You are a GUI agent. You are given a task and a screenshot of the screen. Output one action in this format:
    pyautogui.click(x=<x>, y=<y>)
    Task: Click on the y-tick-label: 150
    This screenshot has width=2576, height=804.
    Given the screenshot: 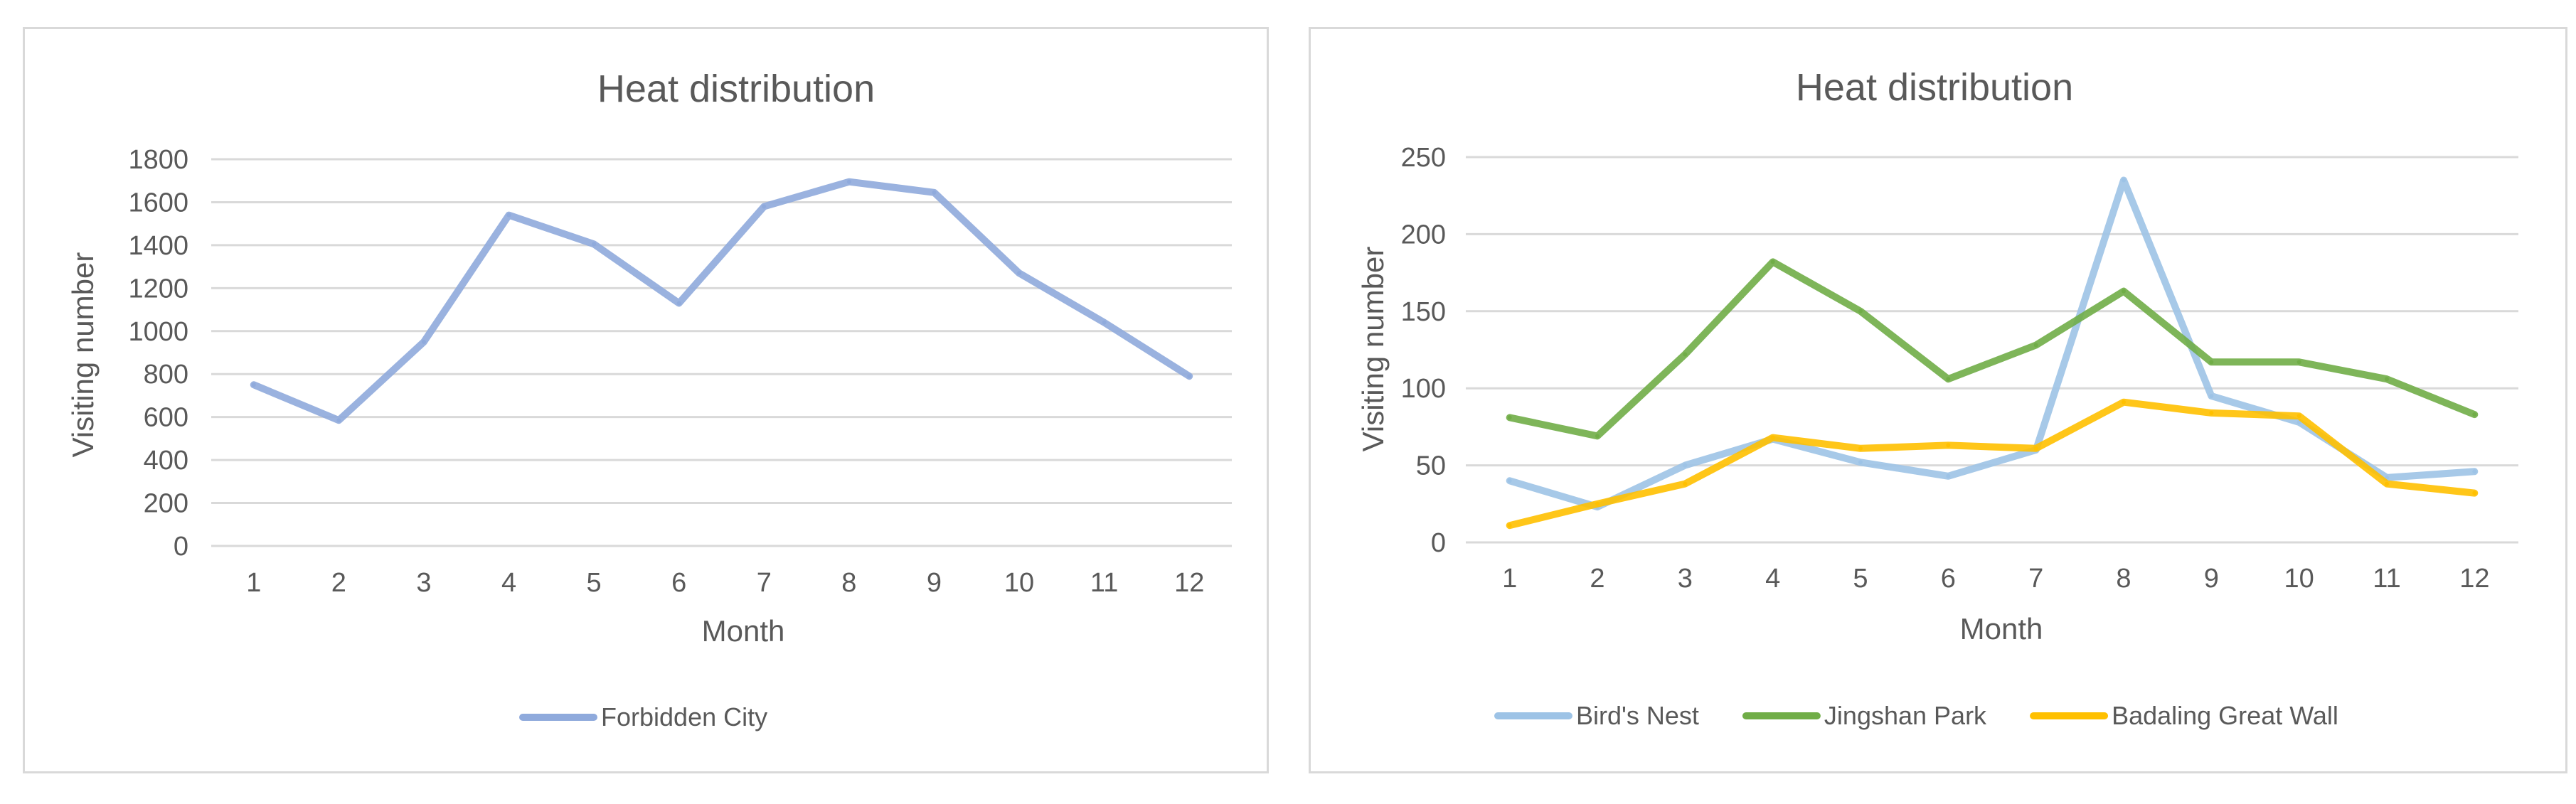 What is the action you would take?
    pyautogui.click(x=1423, y=312)
    